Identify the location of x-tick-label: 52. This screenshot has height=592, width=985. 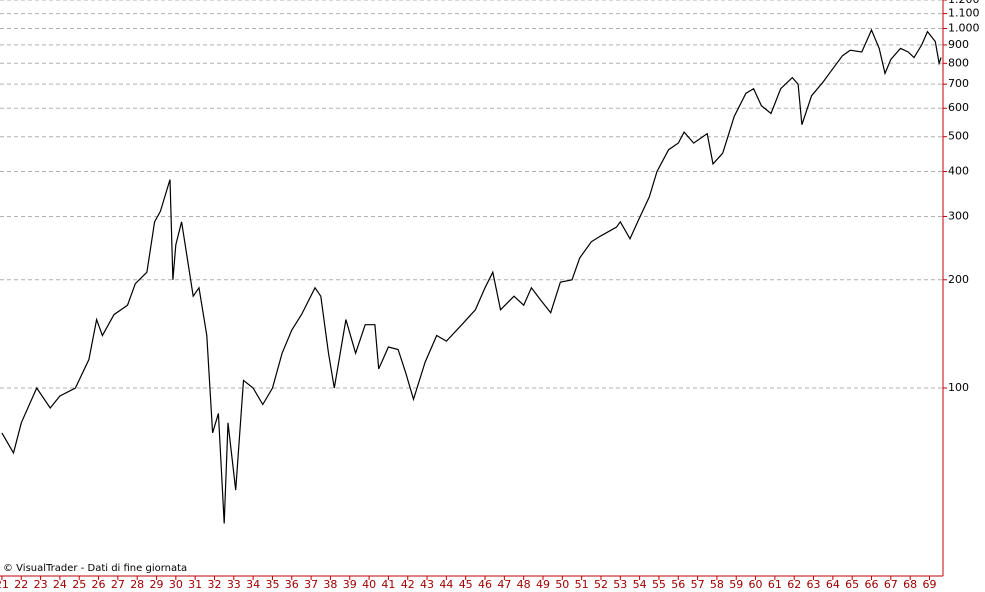
(601, 584).